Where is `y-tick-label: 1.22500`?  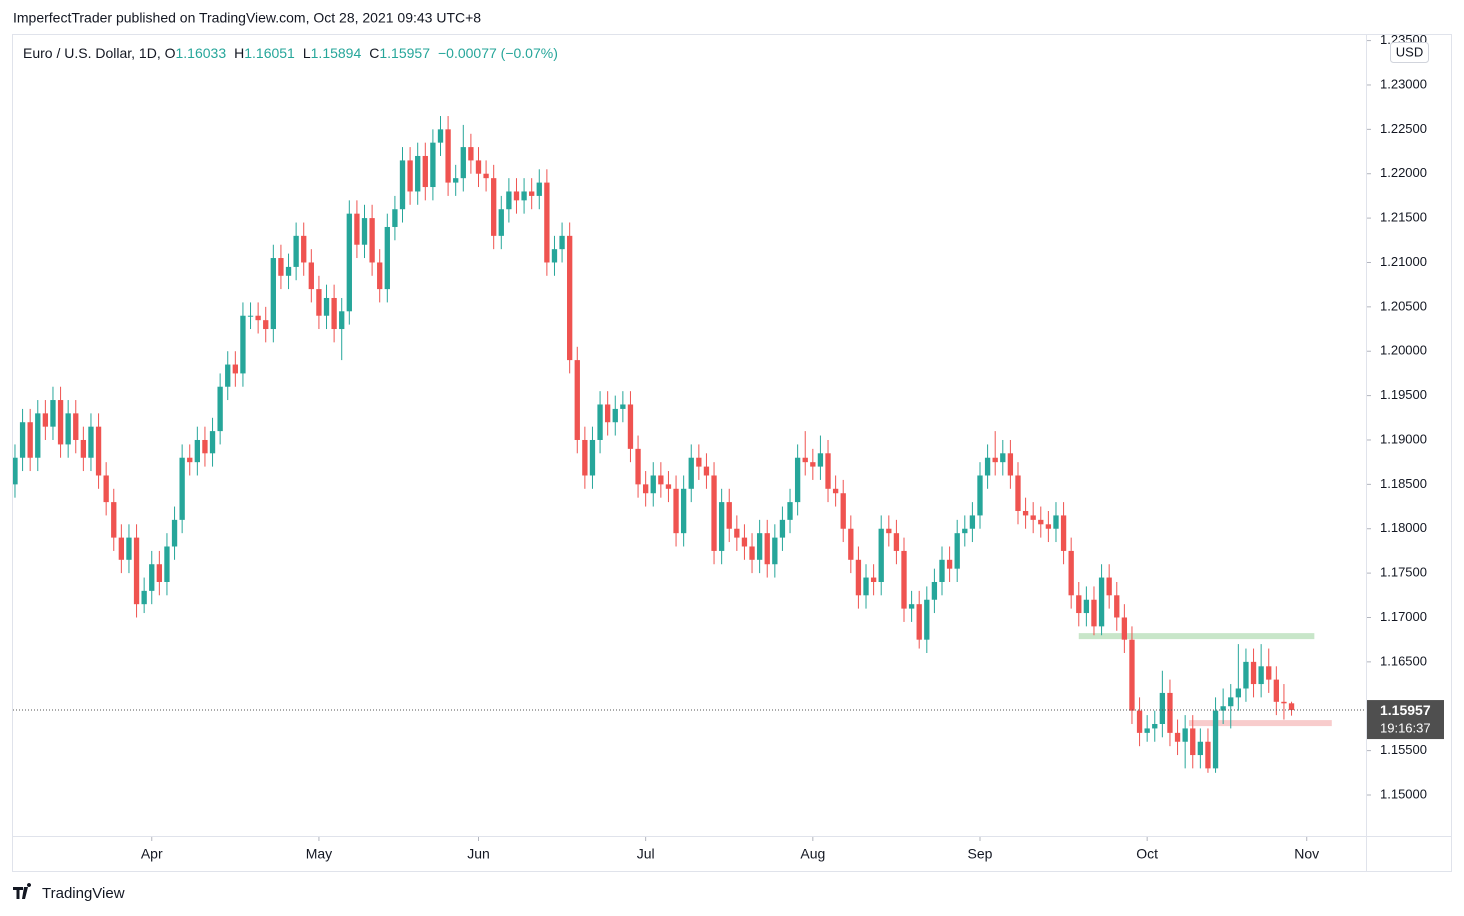
y-tick-label: 1.22500 is located at coordinates (1403, 128).